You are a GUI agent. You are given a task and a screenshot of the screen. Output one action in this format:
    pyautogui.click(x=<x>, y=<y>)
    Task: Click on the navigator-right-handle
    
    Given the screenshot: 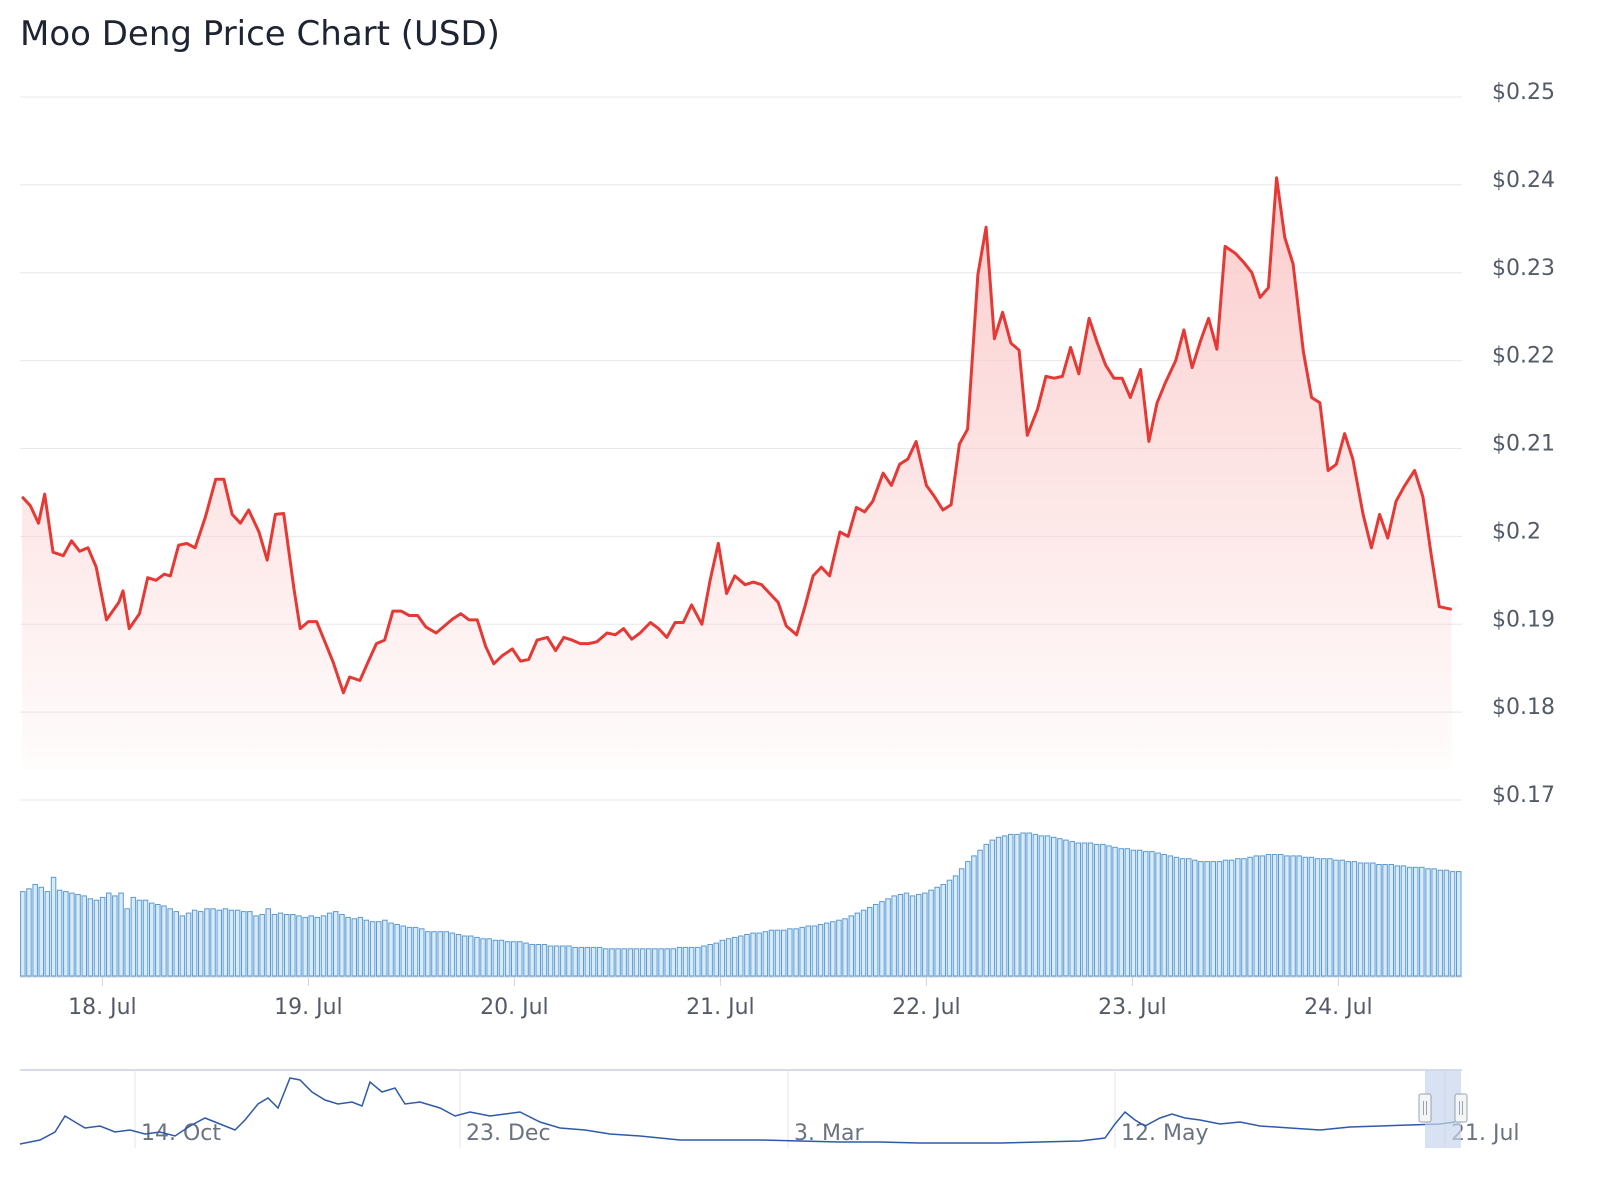 What is the action you would take?
    pyautogui.click(x=1461, y=1108)
    